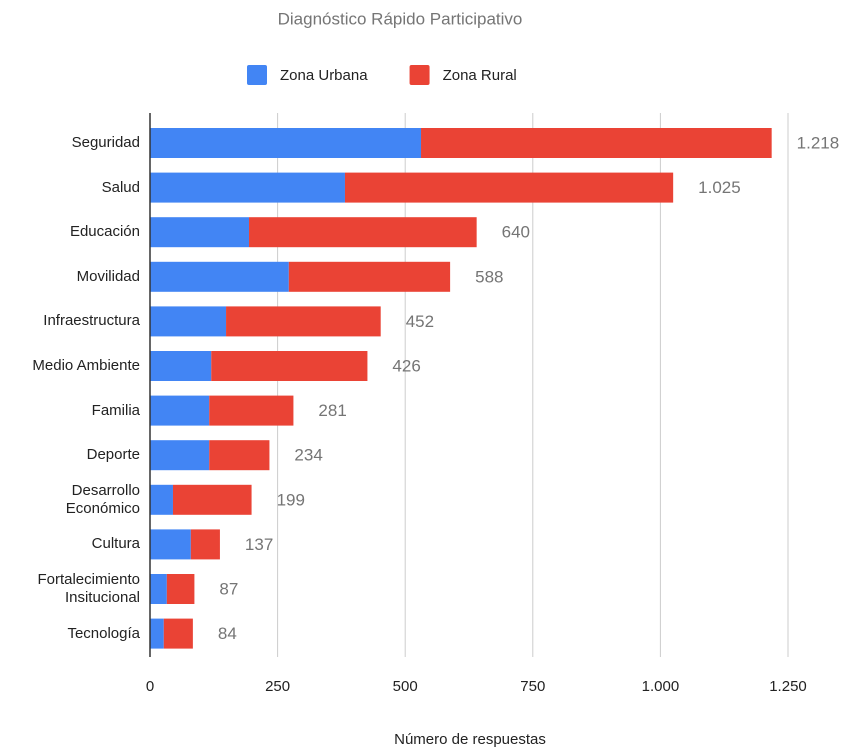 This screenshot has width=850, height=750. What do you see at coordinates (227, 633) in the screenshot?
I see `total-label: 84` at bounding box center [227, 633].